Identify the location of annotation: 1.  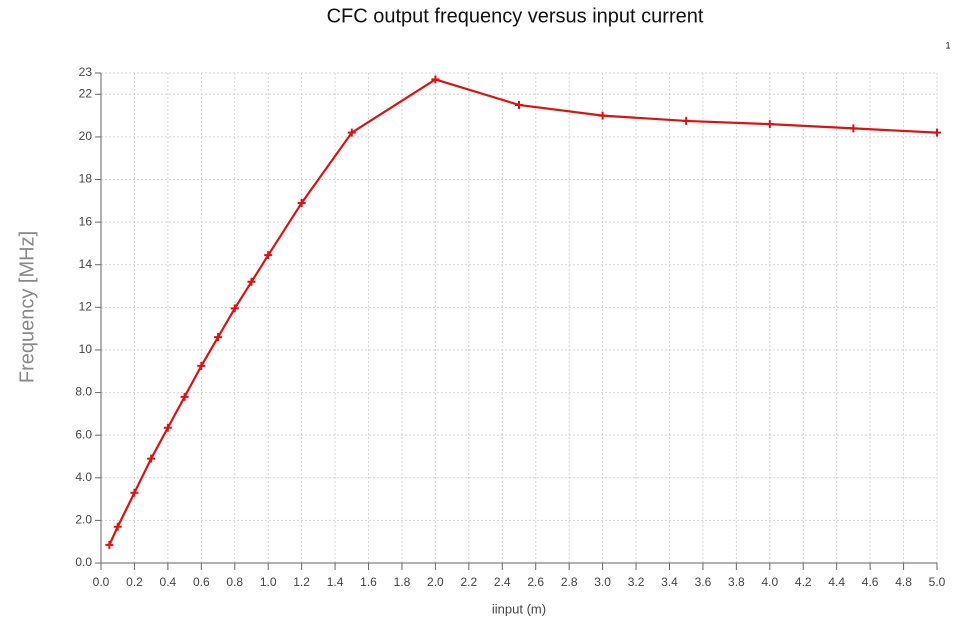
(947, 45).